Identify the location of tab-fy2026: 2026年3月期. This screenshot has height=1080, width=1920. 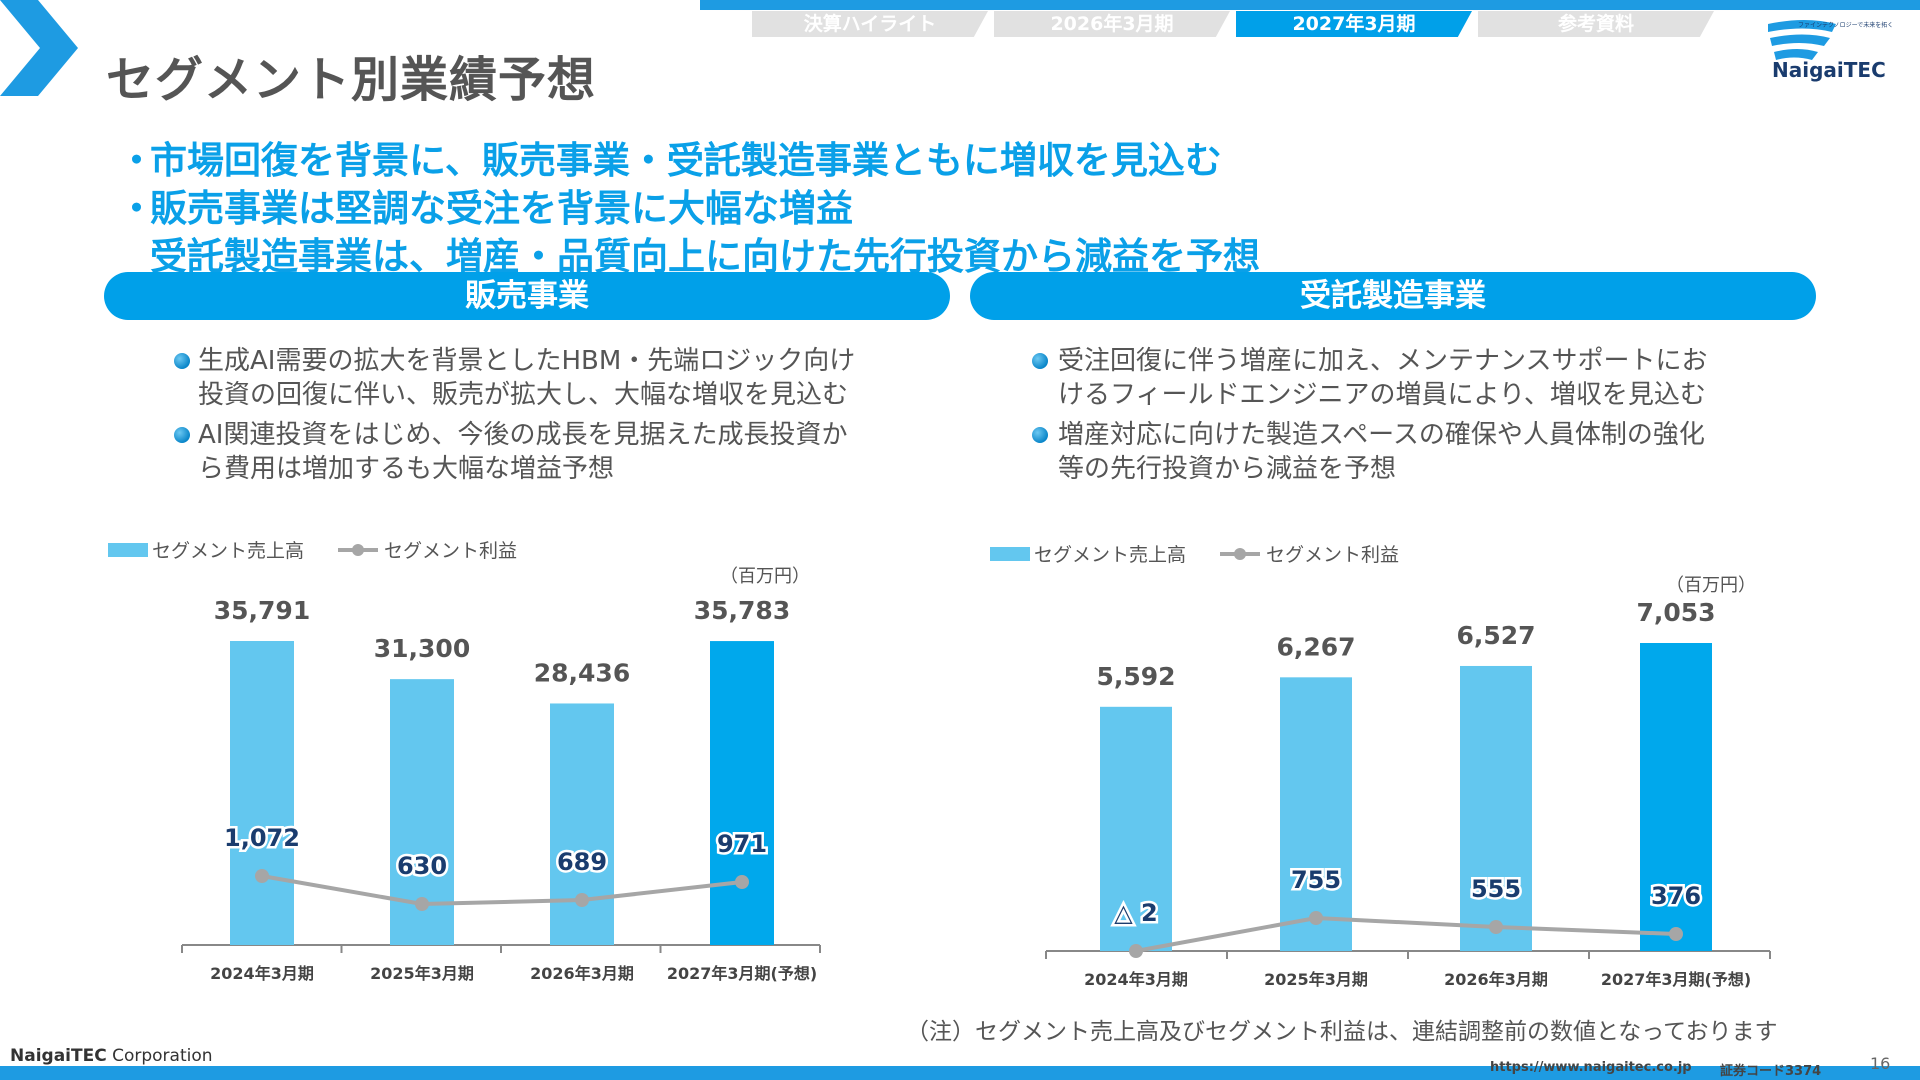
(1112, 24).